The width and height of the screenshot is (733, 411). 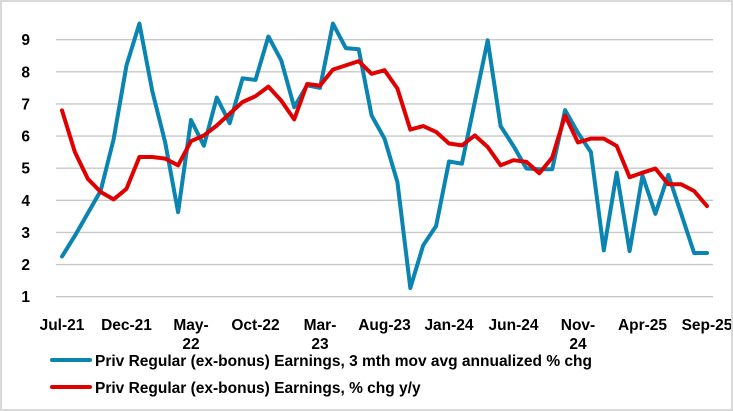 I want to click on y-tick-label: 2, so click(x=25, y=265).